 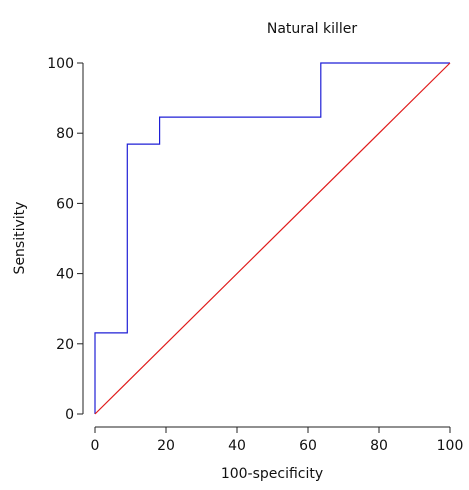 I want to click on x-tick-label: 60, so click(x=308, y=446).